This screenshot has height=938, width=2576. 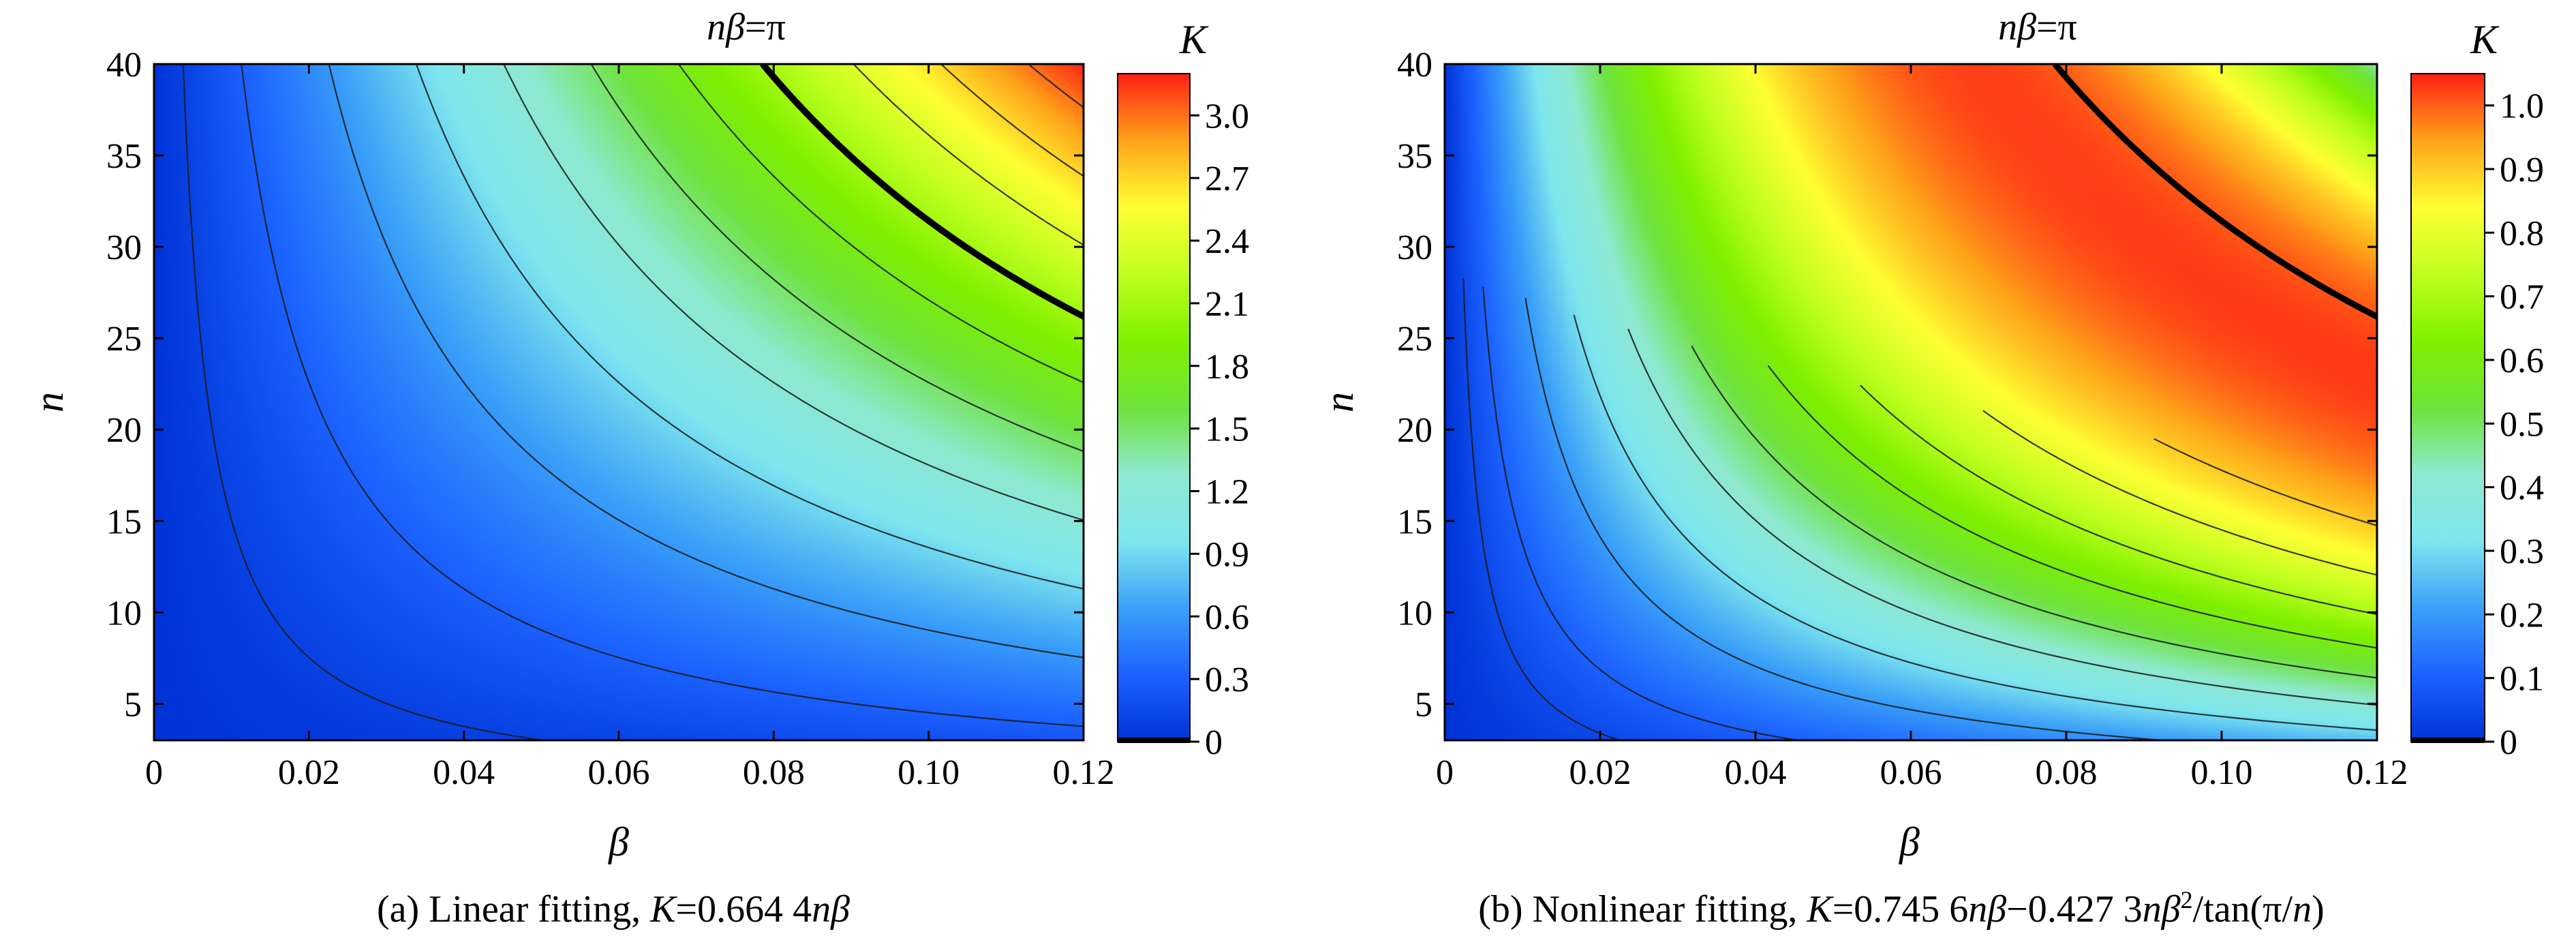 What do you see at coordinates (1909, 841) in the screenshot?
I see `chart-b-x-axis-label: β` at bounding box center [1909, 841].